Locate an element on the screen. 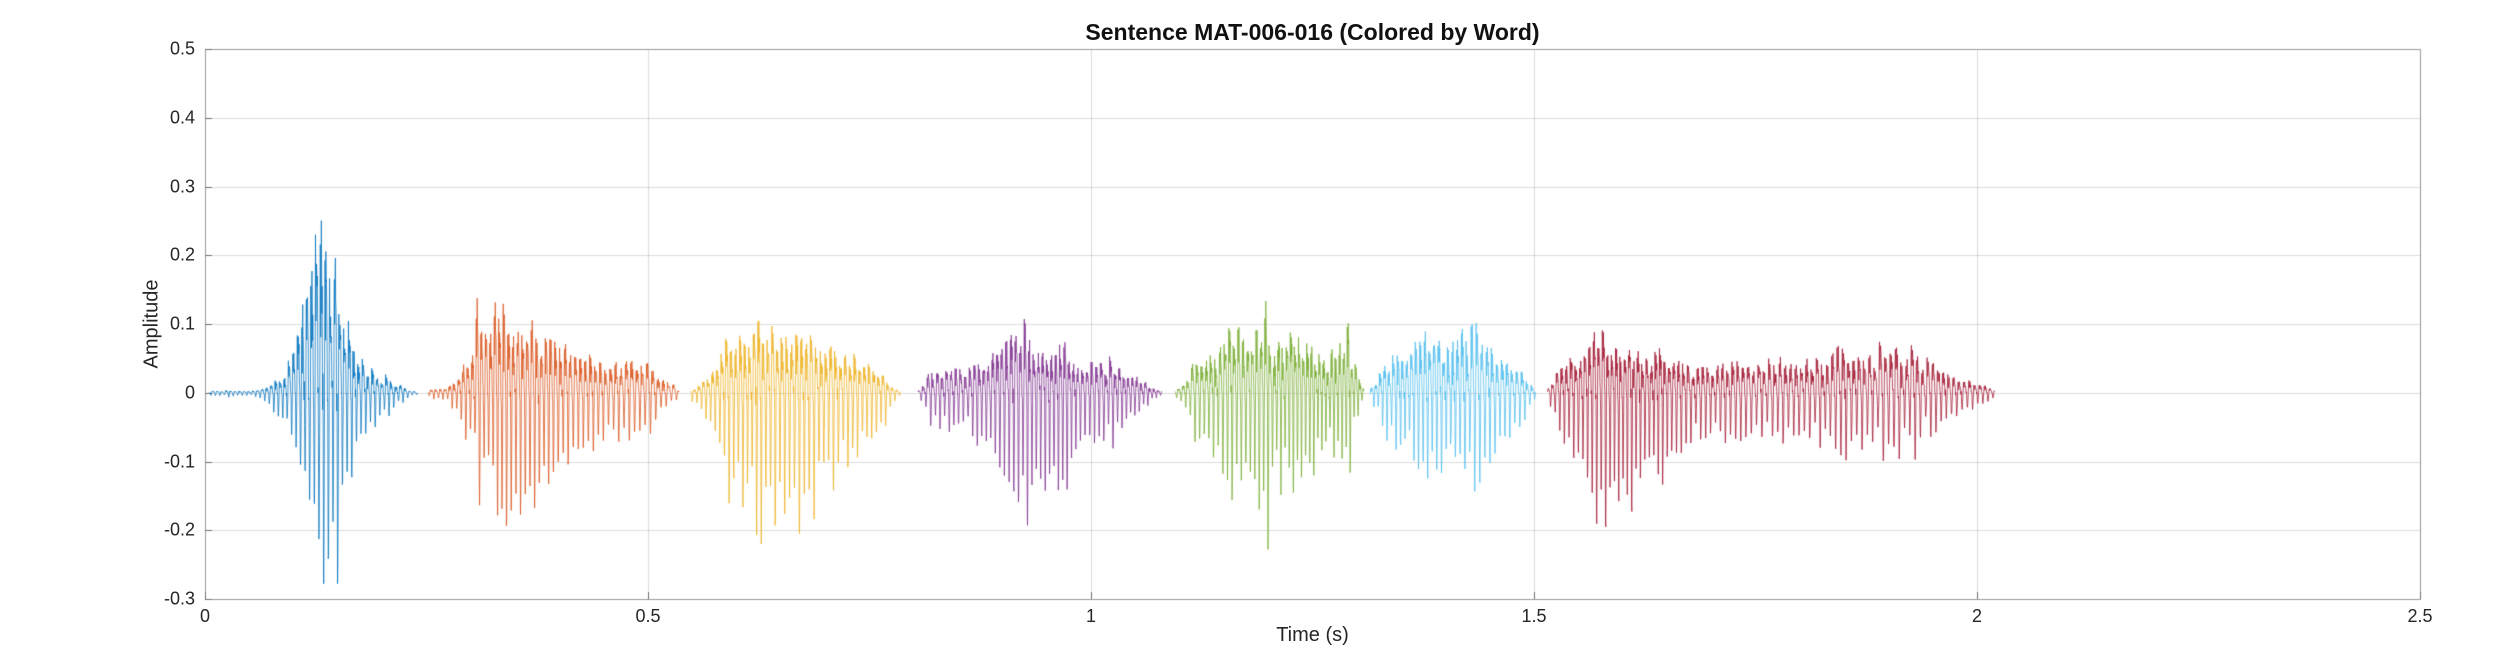  y-tick-label: 0.4 is located at coordinates (182, 117).